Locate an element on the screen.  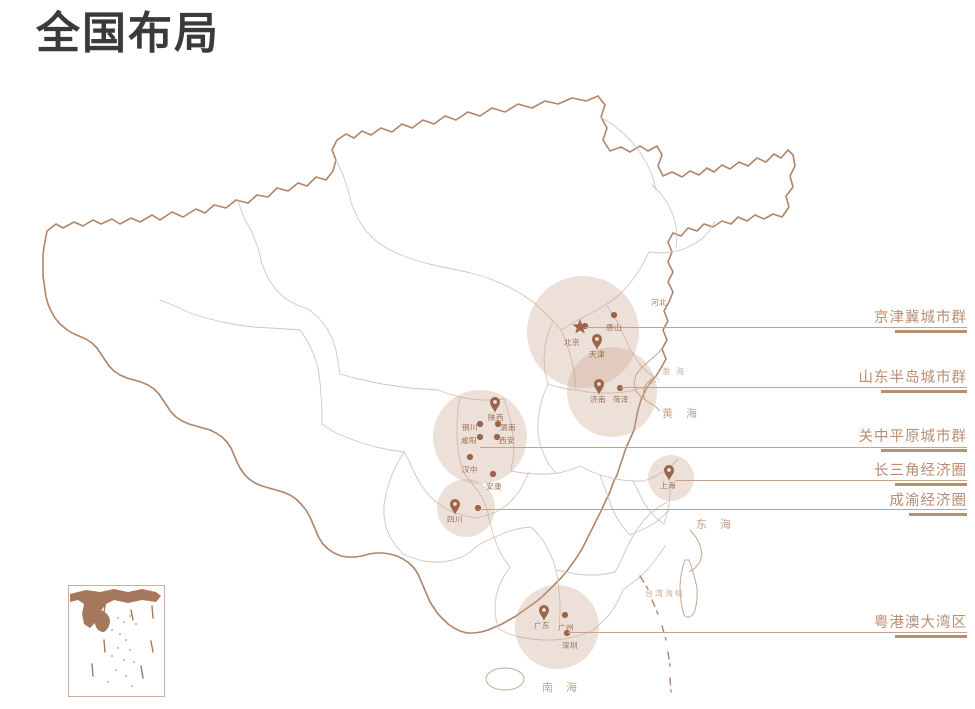
callout-label: 粤港澳大湾区 is located at coordinates (920, 623).